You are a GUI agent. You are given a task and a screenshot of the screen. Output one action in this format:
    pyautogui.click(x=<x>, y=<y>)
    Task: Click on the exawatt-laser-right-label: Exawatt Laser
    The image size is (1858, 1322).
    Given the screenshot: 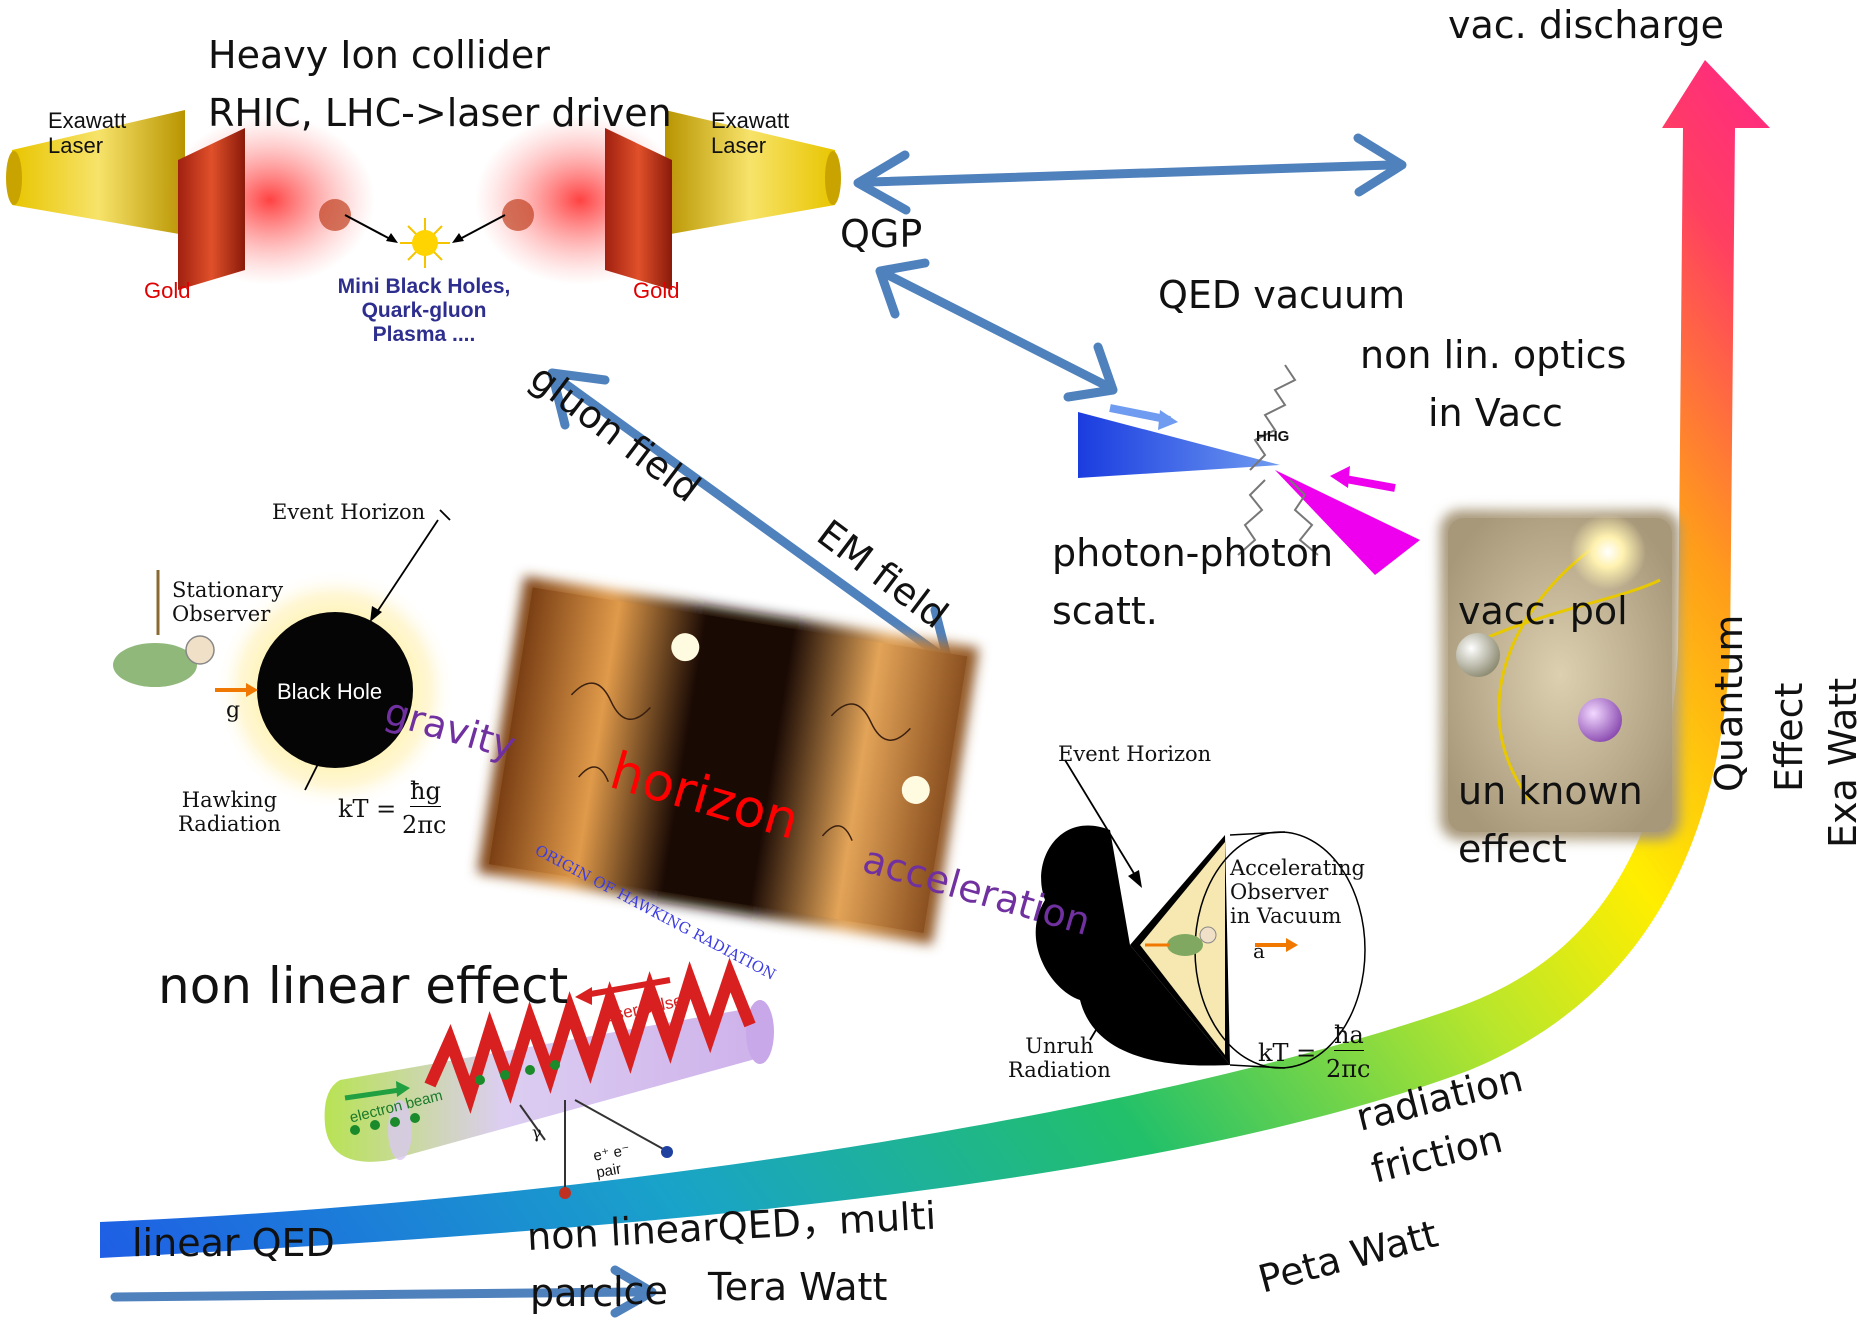 What is the action you would take?
    pyautogui.click(x=750, y=133)
    